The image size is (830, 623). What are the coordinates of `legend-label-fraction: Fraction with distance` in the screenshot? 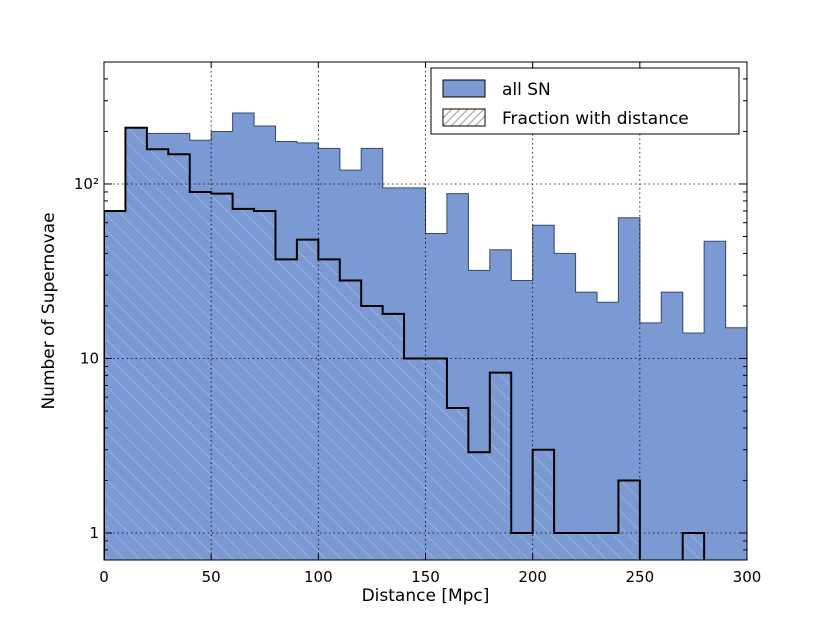 It's located at (595, 119).